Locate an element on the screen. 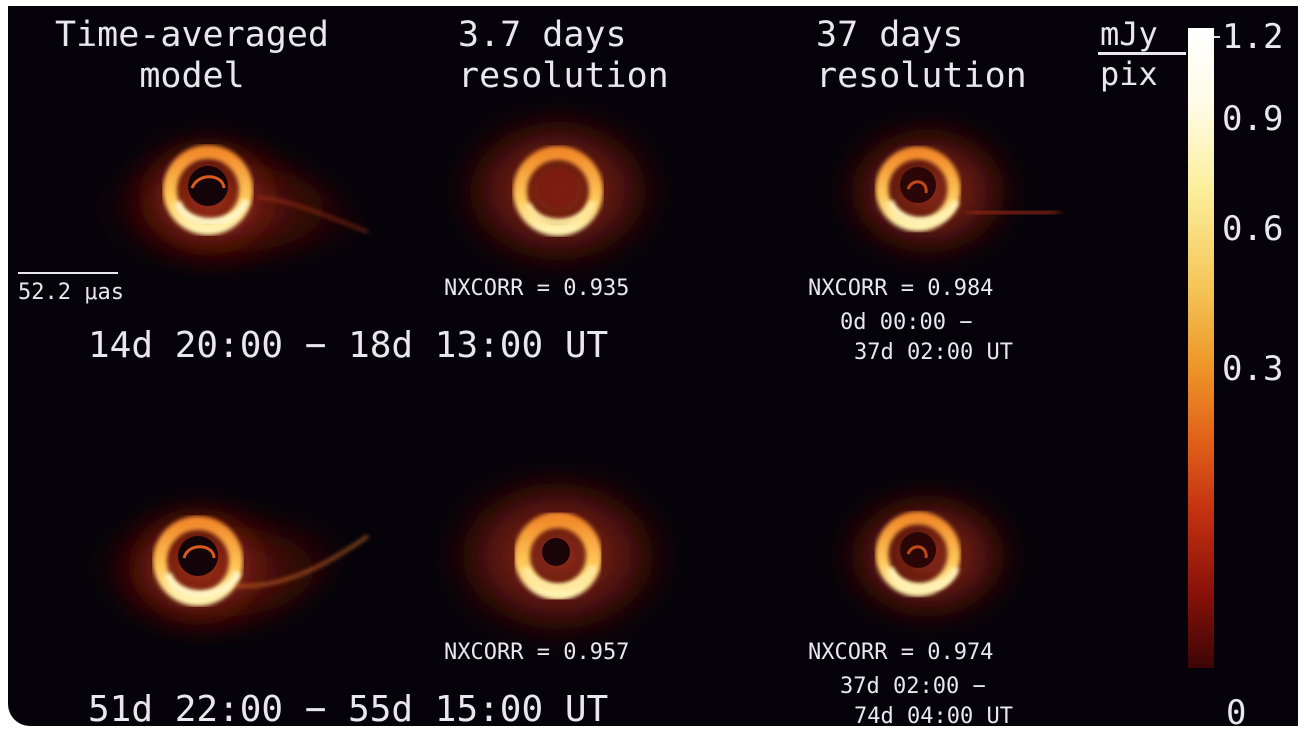 Image resolution: width=1306 pixels, height=730 pixels. colorbar-label-0-9: 0.9 is located at coordinates (1253, 119).